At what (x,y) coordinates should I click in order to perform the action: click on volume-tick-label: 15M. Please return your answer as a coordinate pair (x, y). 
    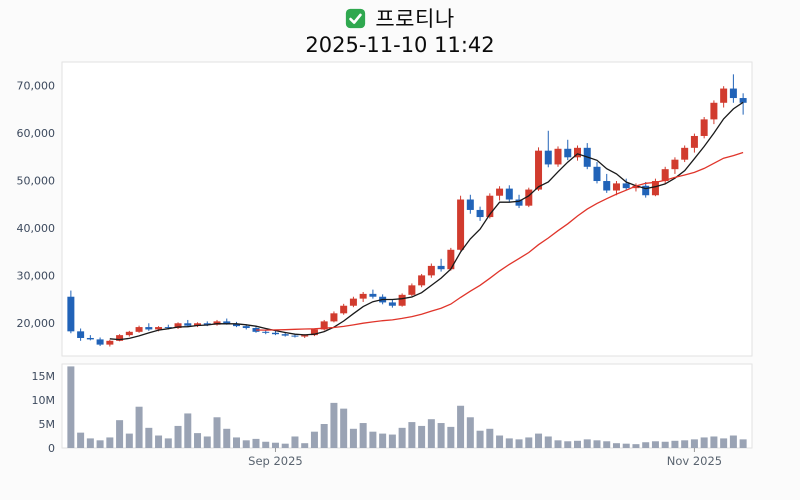
    Looking at the image, I should click on (44, 376).